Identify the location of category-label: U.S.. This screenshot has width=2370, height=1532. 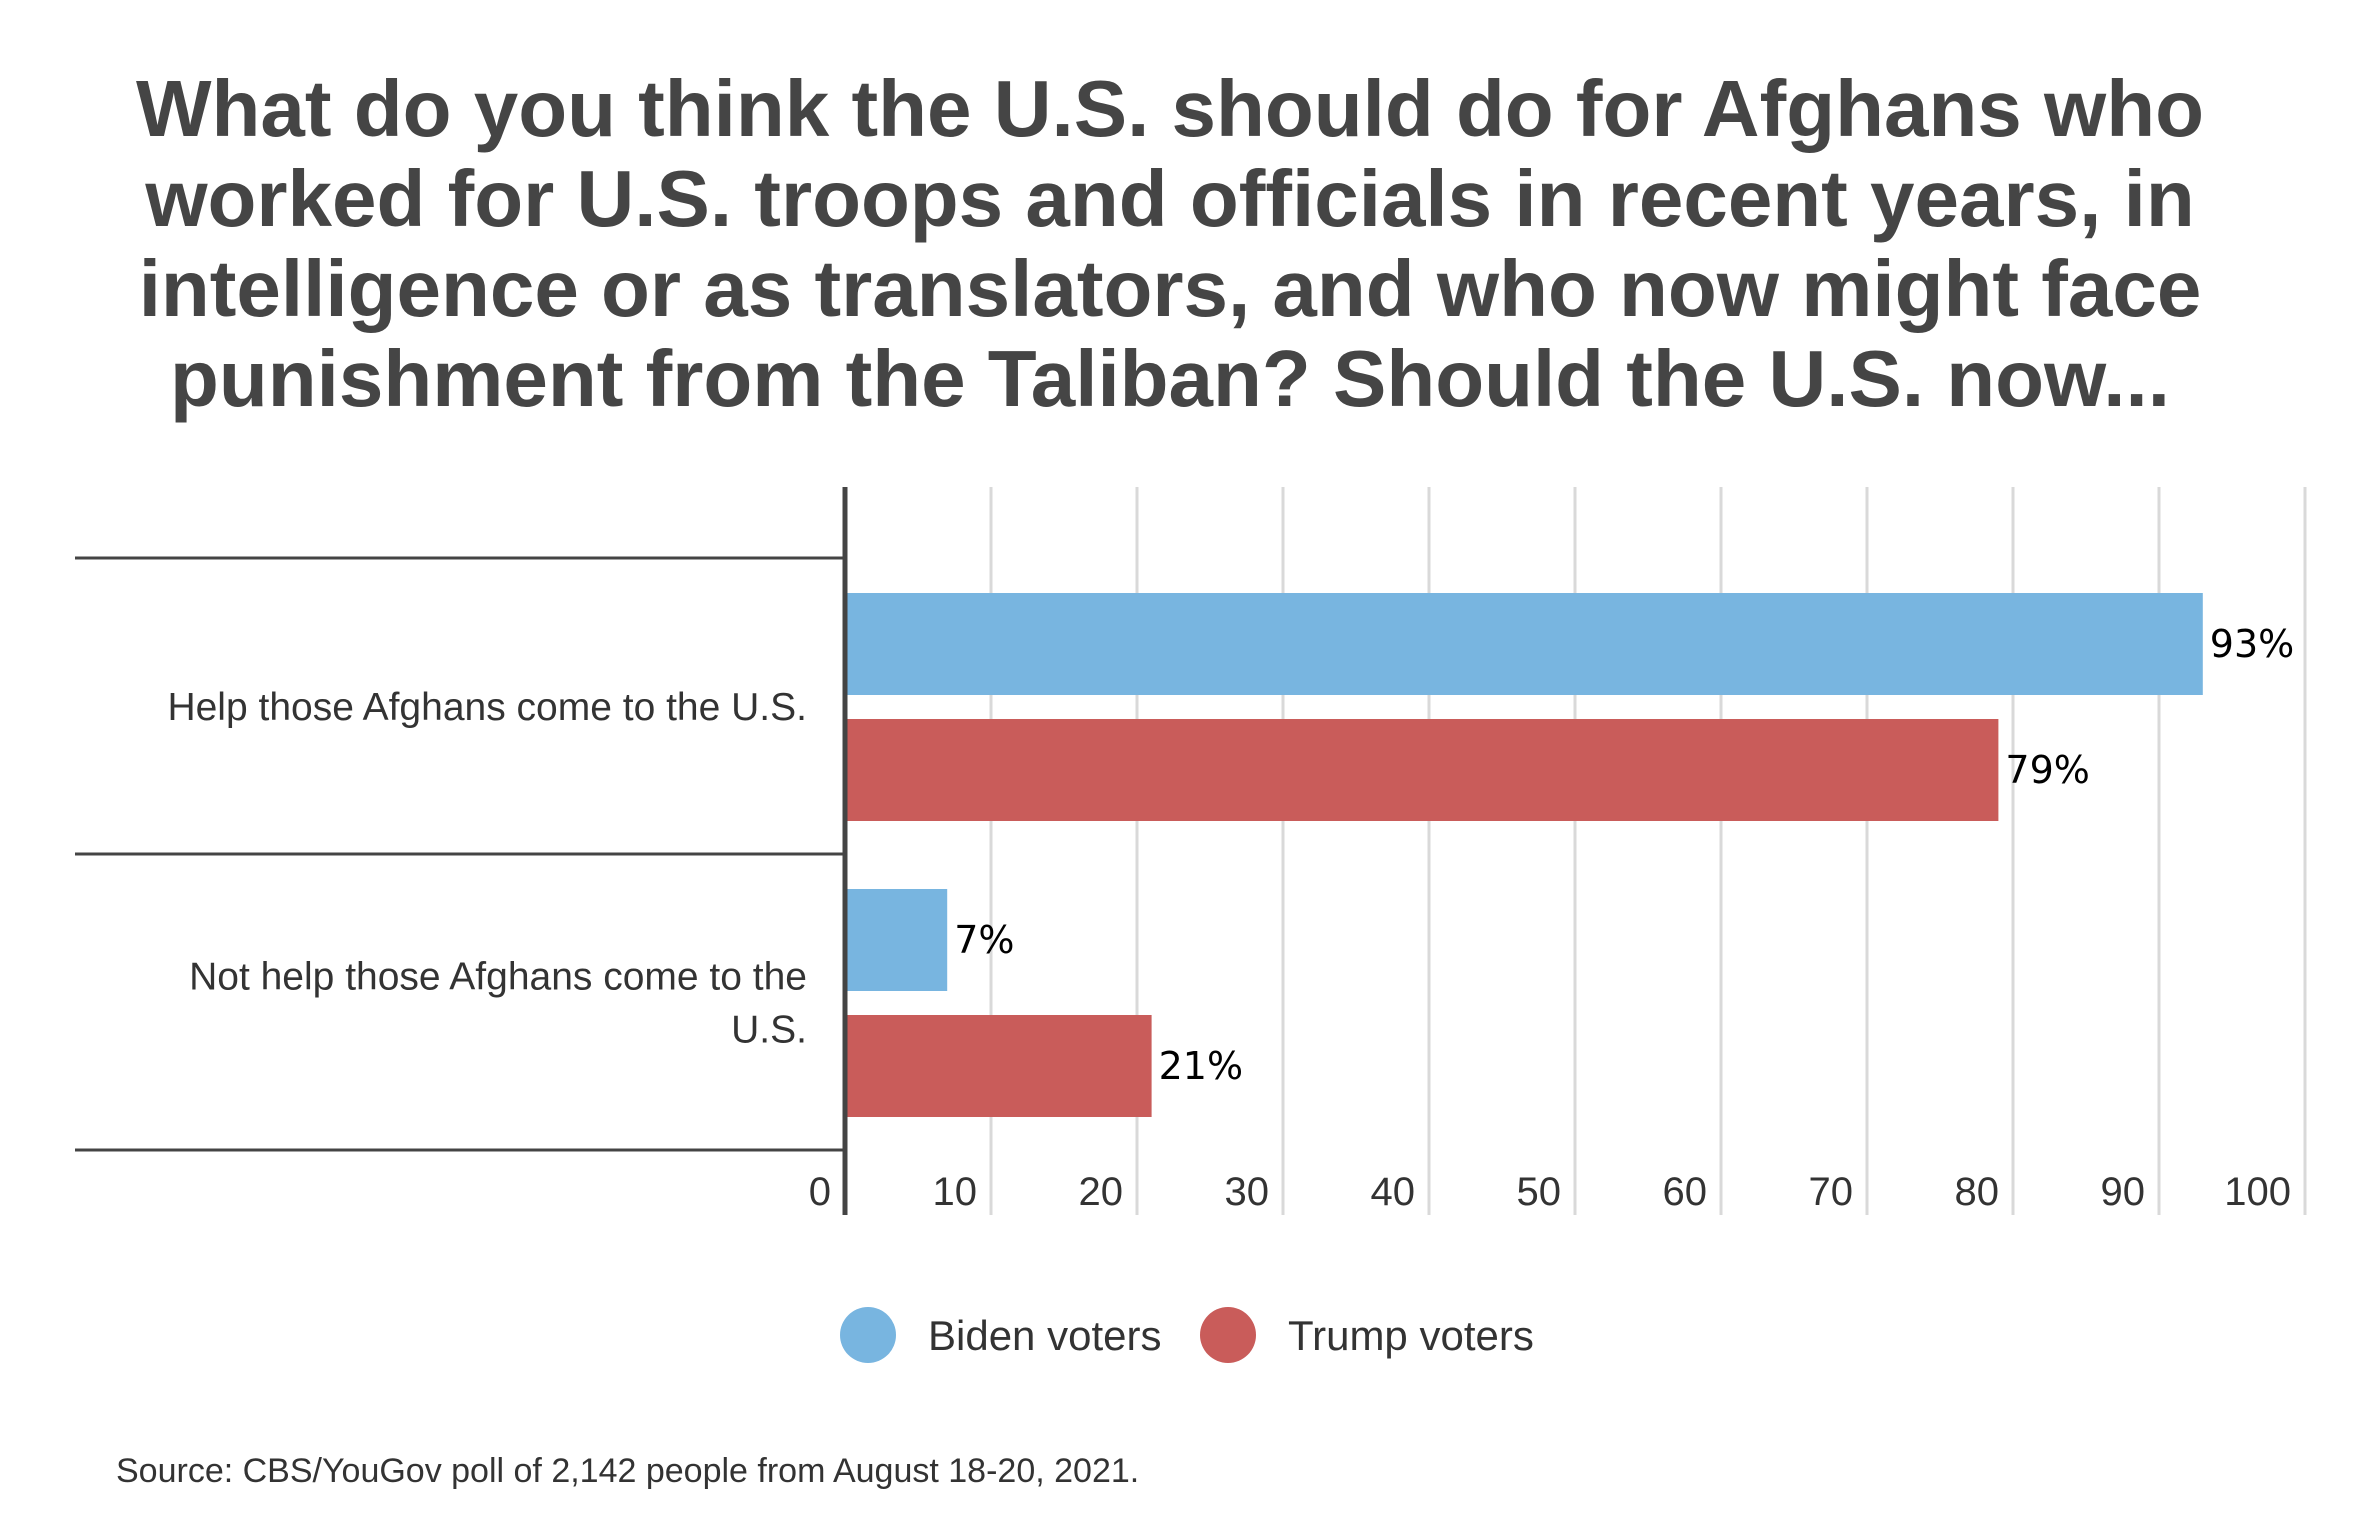
(769, 1030).